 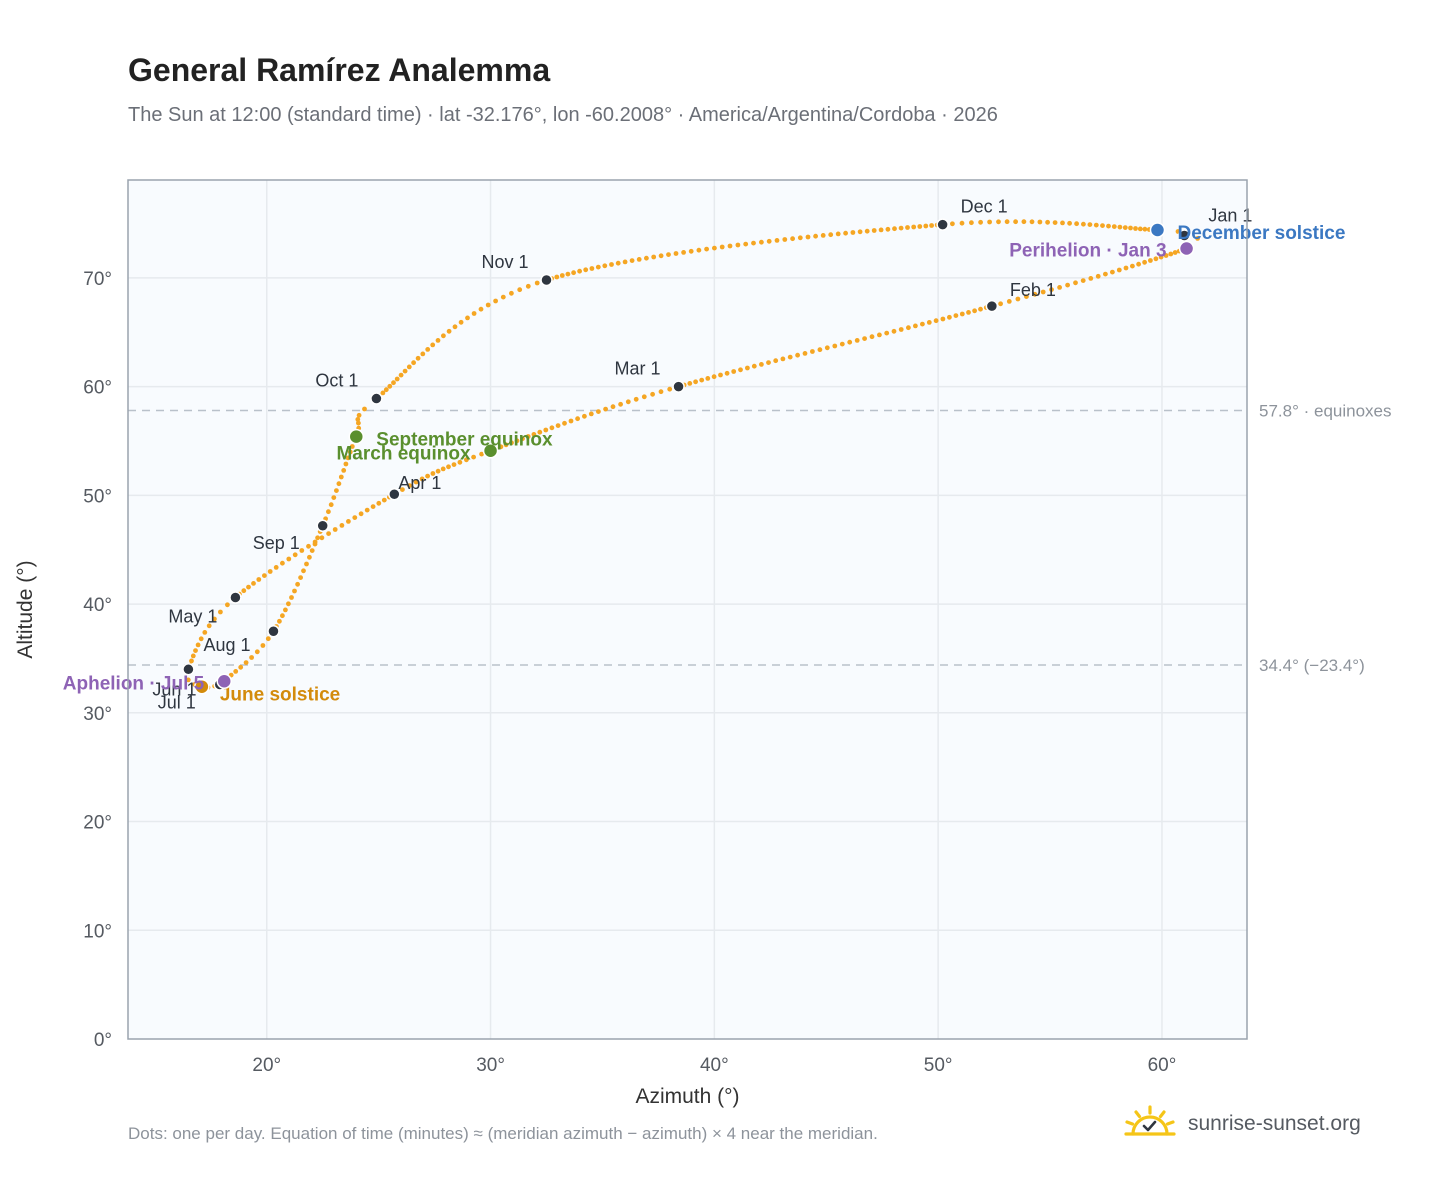 What do you see at coordinates (490, 1065) in the screenshot?
I see `x-tick-label: 30°` at bounding box center [490, 1065].